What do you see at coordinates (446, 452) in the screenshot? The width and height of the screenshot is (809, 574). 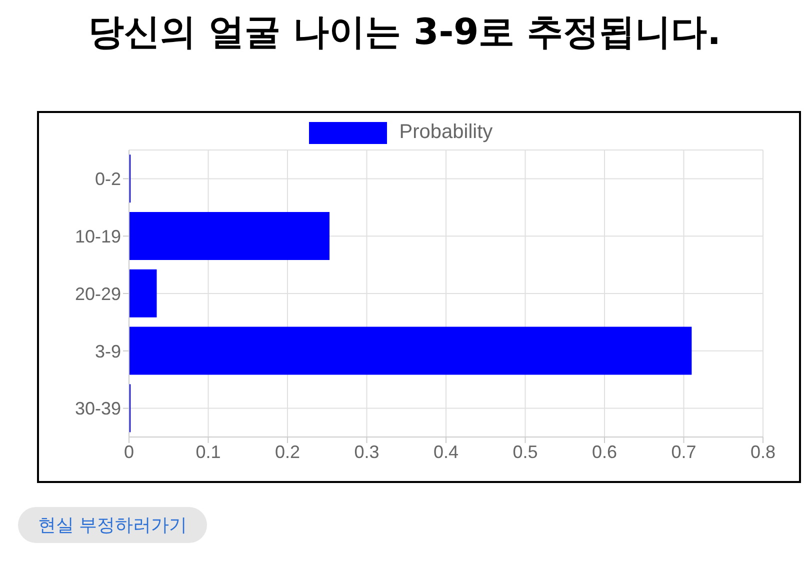 I see `x-tick-label: 0.4` at bounding box center [446, 452].